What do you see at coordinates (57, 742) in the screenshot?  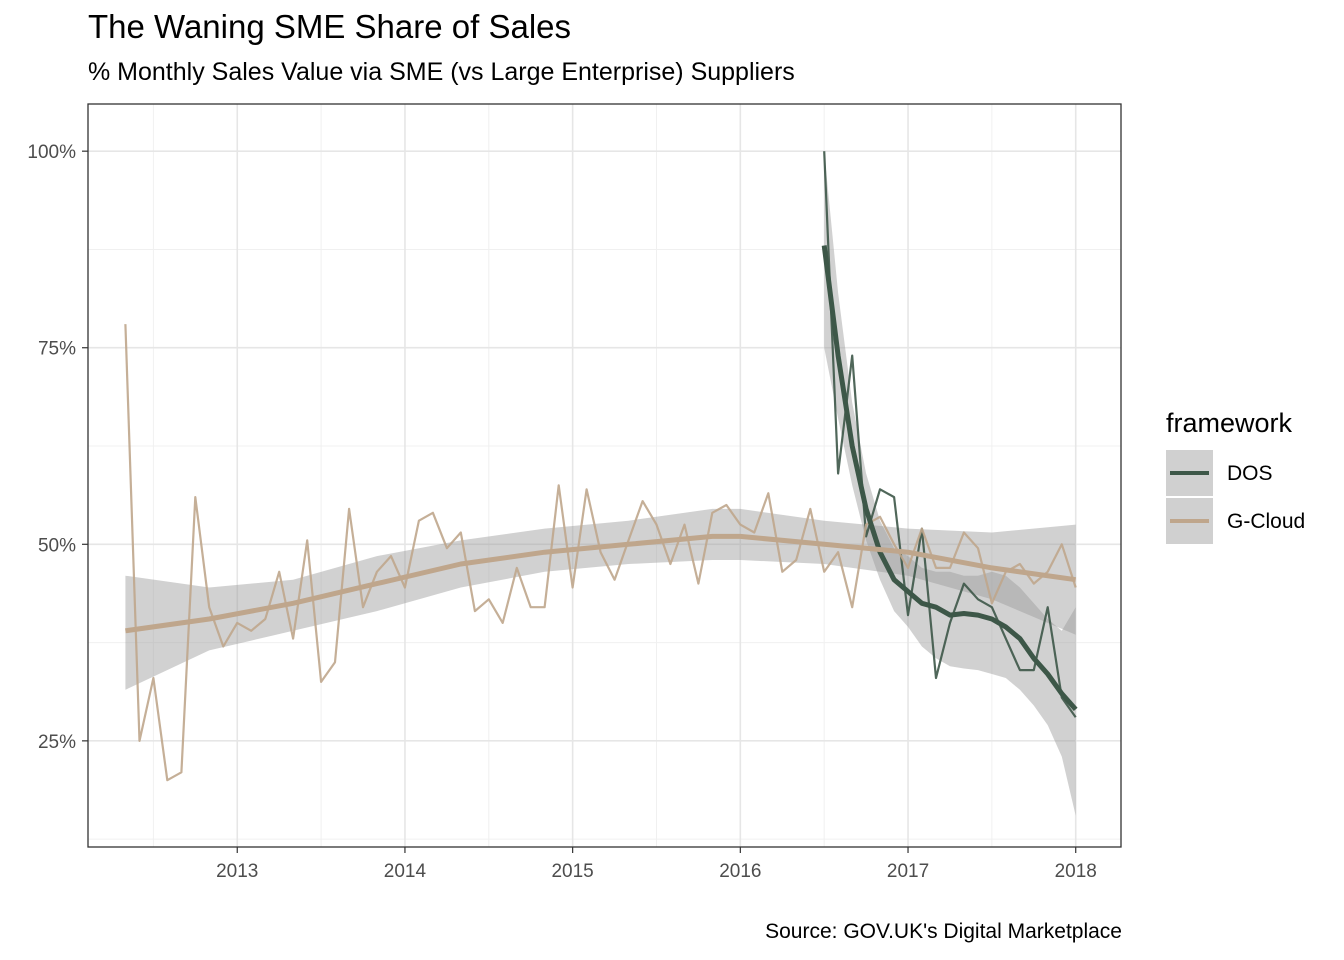 I see `y-tick-label: 25%` at bounding box center [57, 742].